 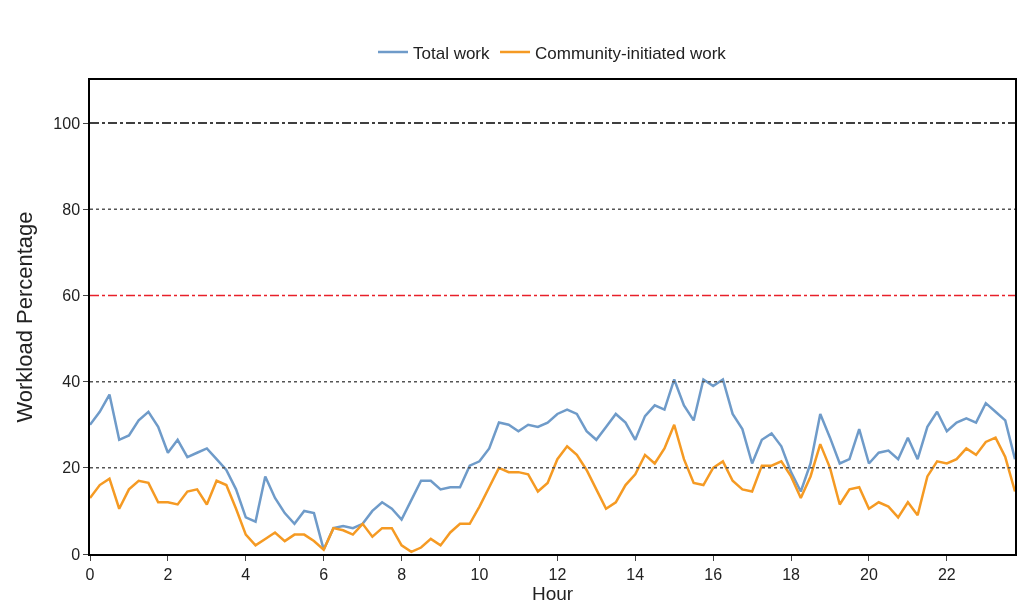 I want to click on legend-label: Community-initiated work, so click(x=631, y=53).